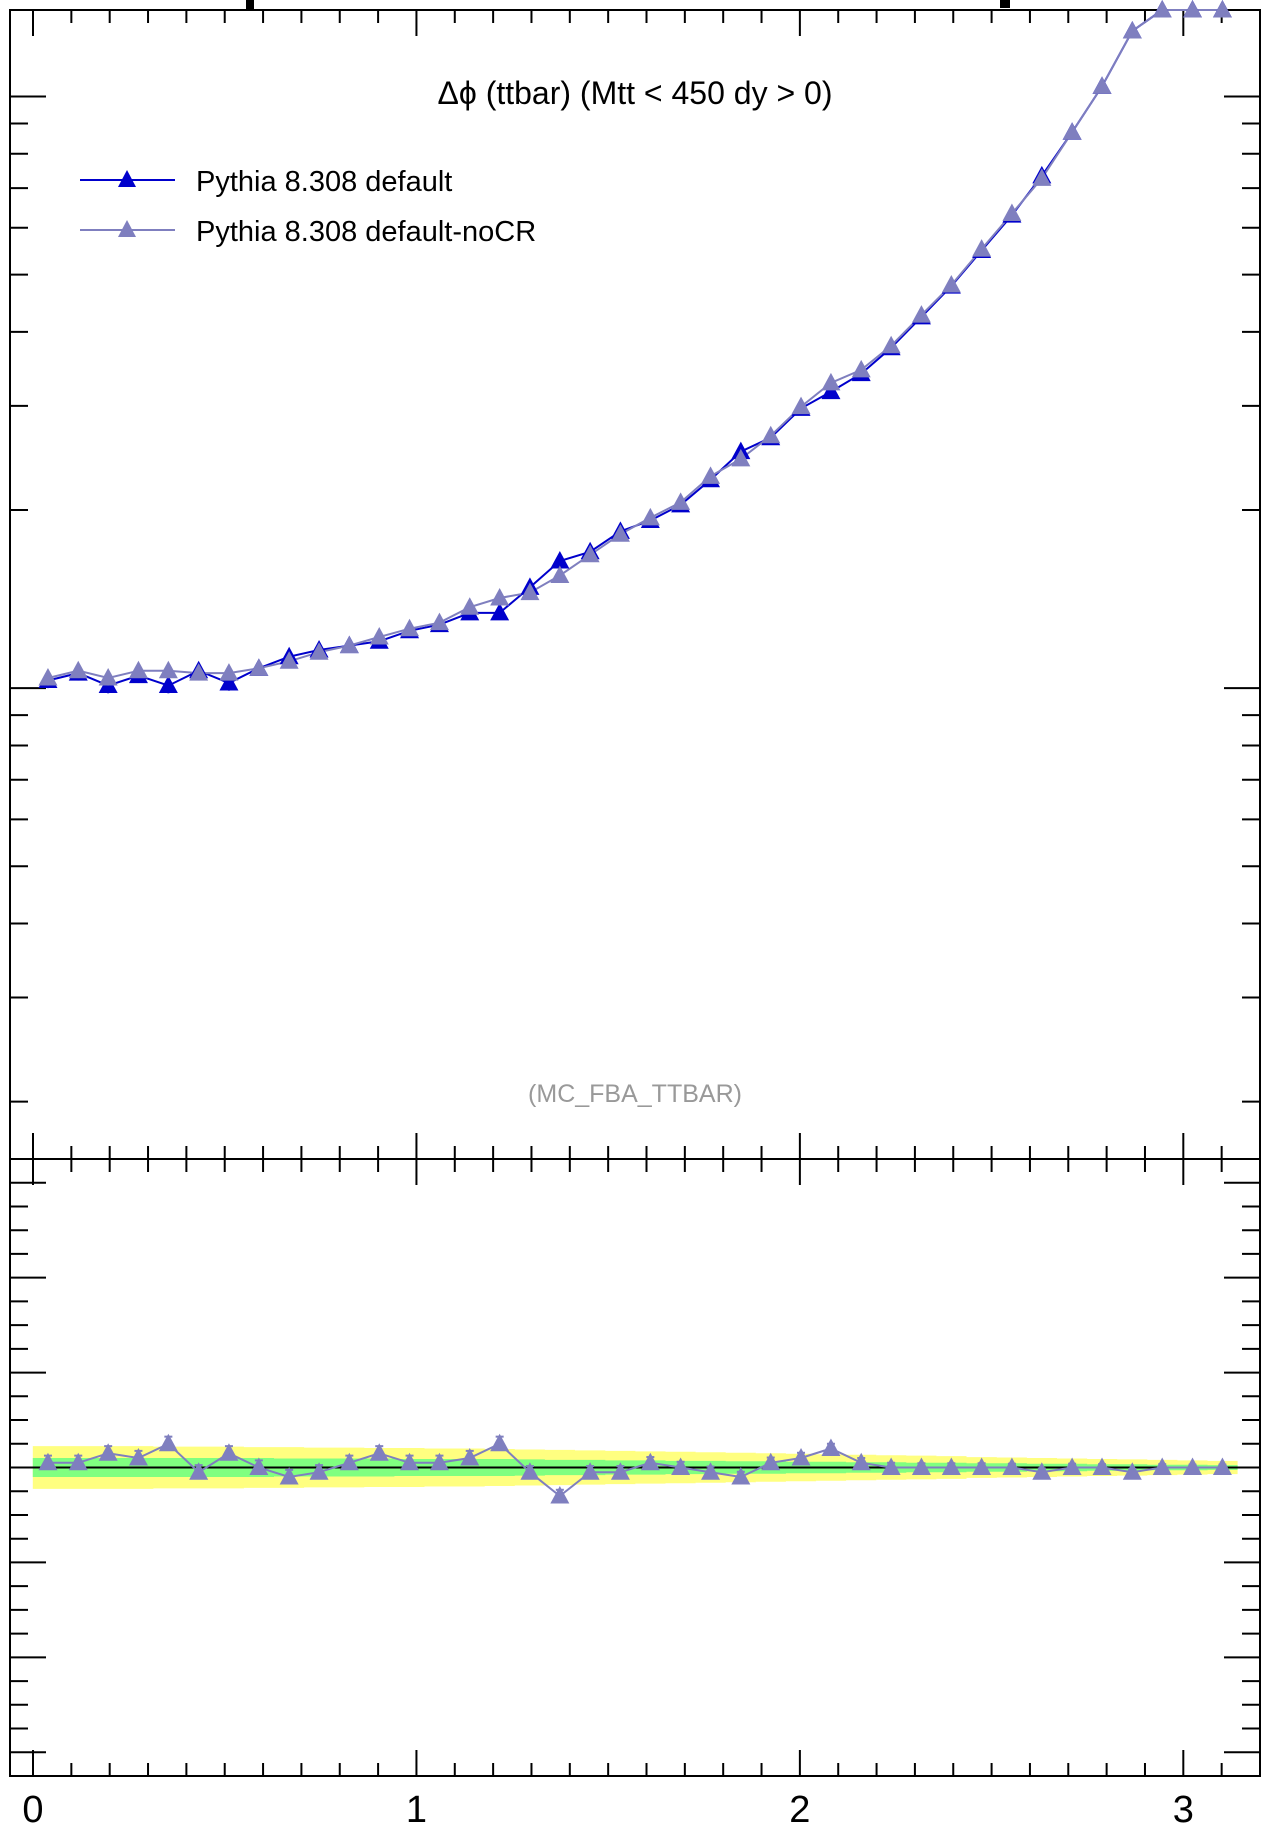 This screenshot has width=1270, height=1829. Describe the element at coordinates (628, 5) in the screenshot. I see `clipped-top-title` at that location.